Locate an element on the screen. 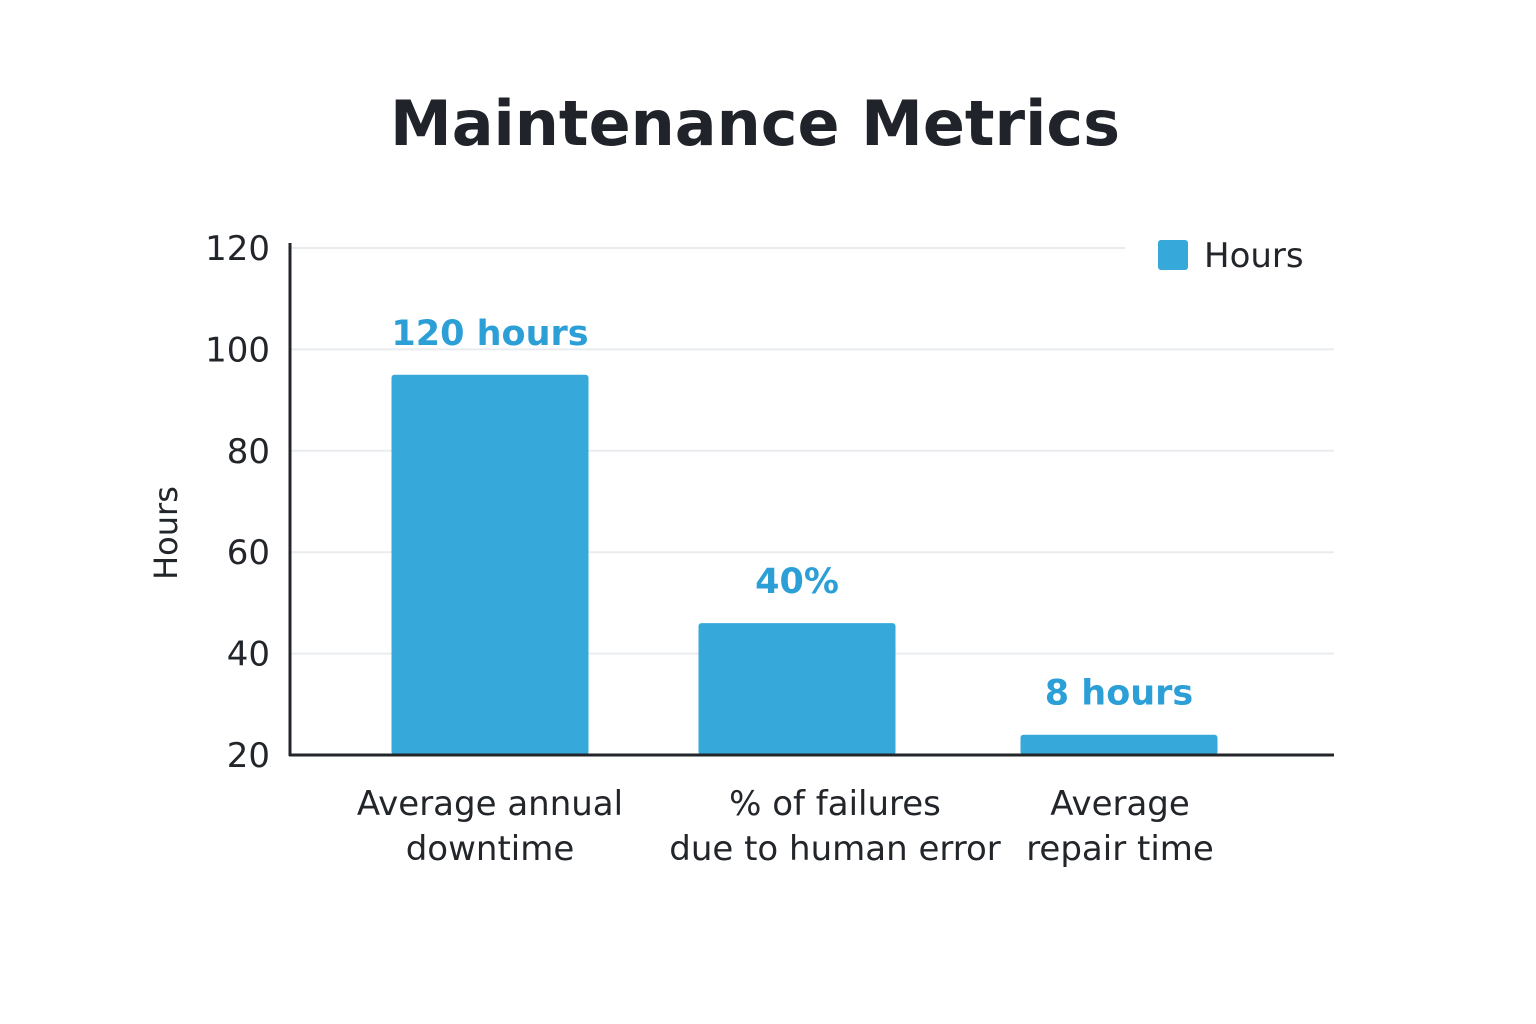 Image resolution: width=1536 pixels, height=1024 pixels. y-tick-label: 80 is located at coordinates (248, 452).